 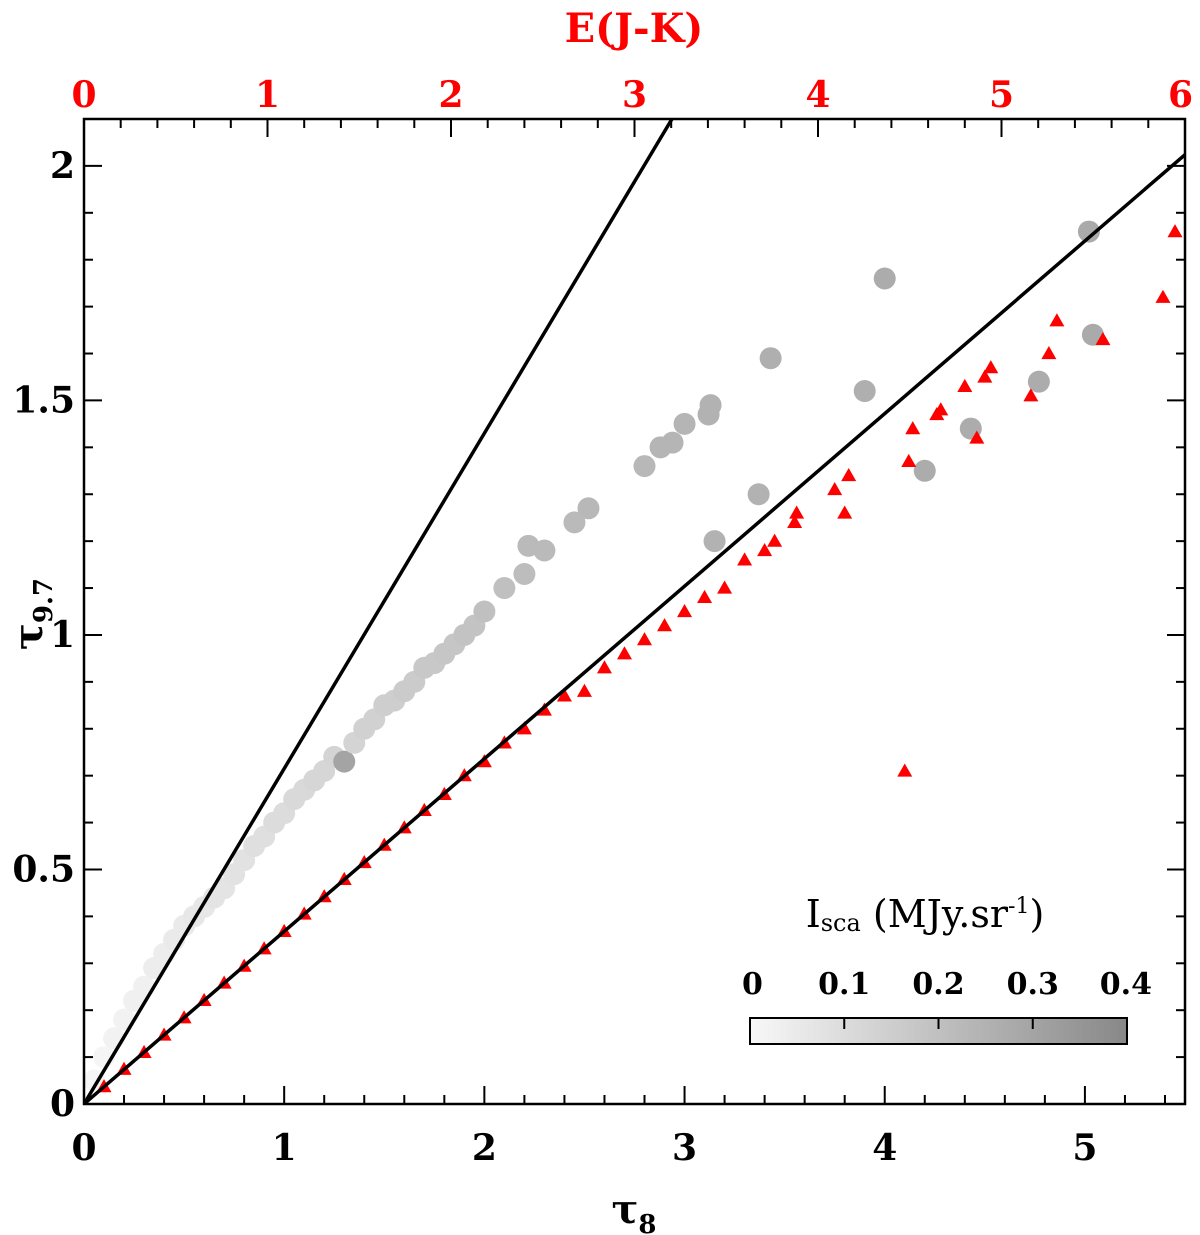 I want to click on y-tick-label: 1.5, so click(x=43, y=400).